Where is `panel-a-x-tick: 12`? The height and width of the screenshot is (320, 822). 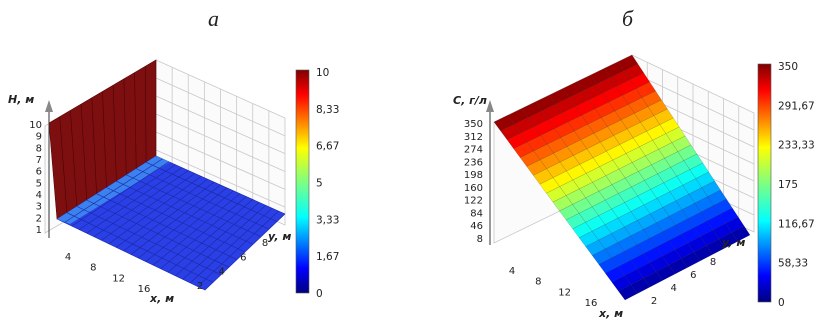 panel-a-x-tick: 12 is located at coordinates (118, 278).